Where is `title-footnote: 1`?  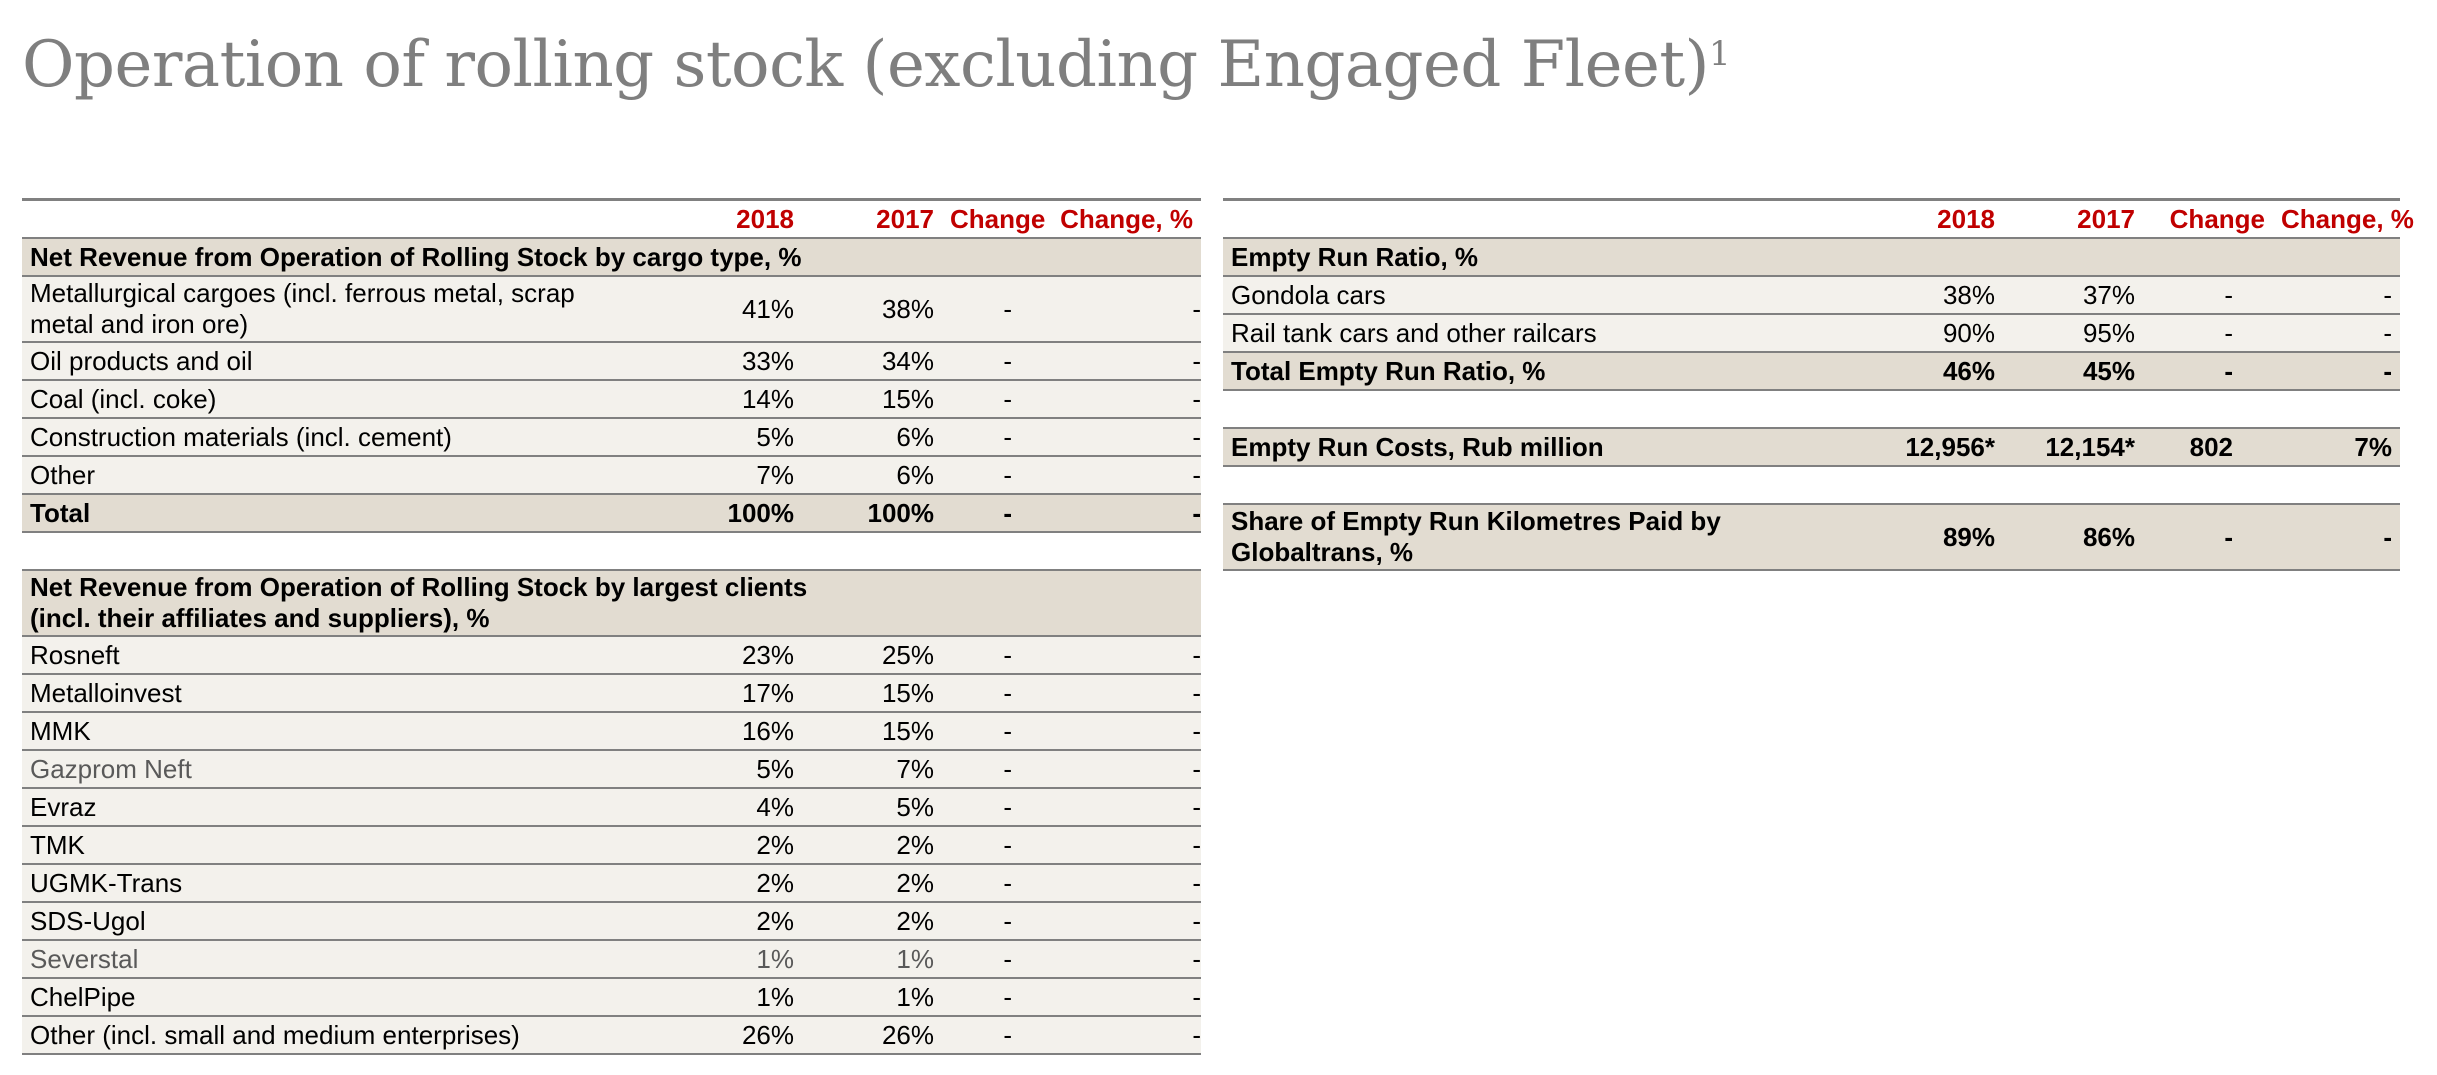 title-footnote: 1 is located at coordinates (1720, 54).